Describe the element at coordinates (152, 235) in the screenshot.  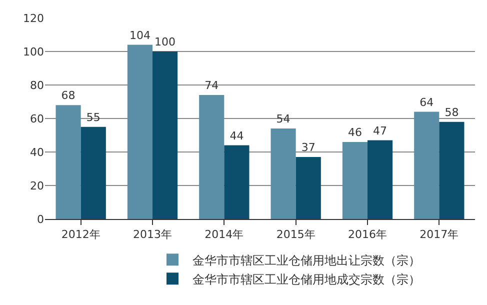
I see `x-tick-label: 2013年` at that location.